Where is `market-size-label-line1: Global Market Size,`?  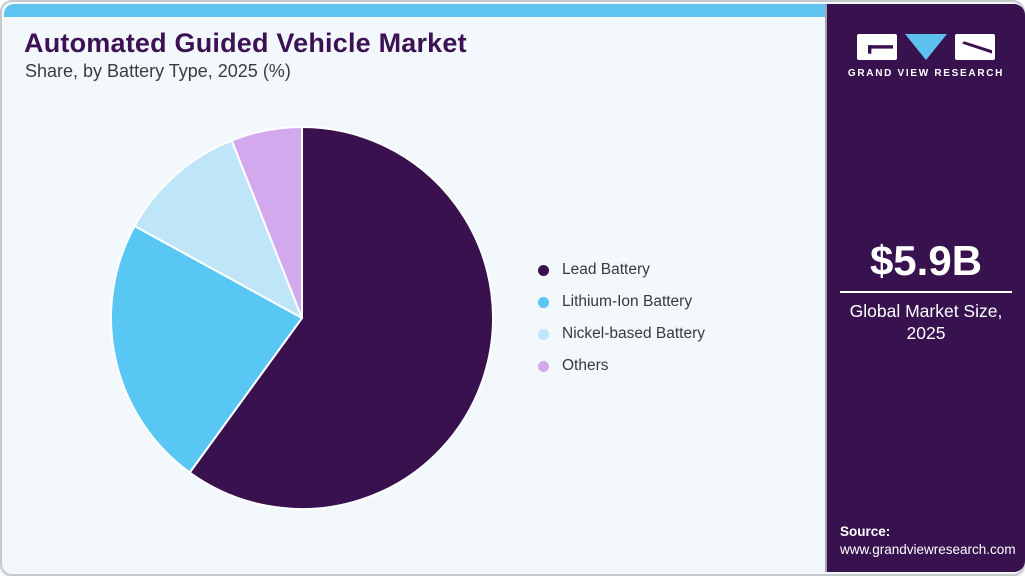
market-size-label-line1: Global Market Size, is located at coordinates (926, 311).